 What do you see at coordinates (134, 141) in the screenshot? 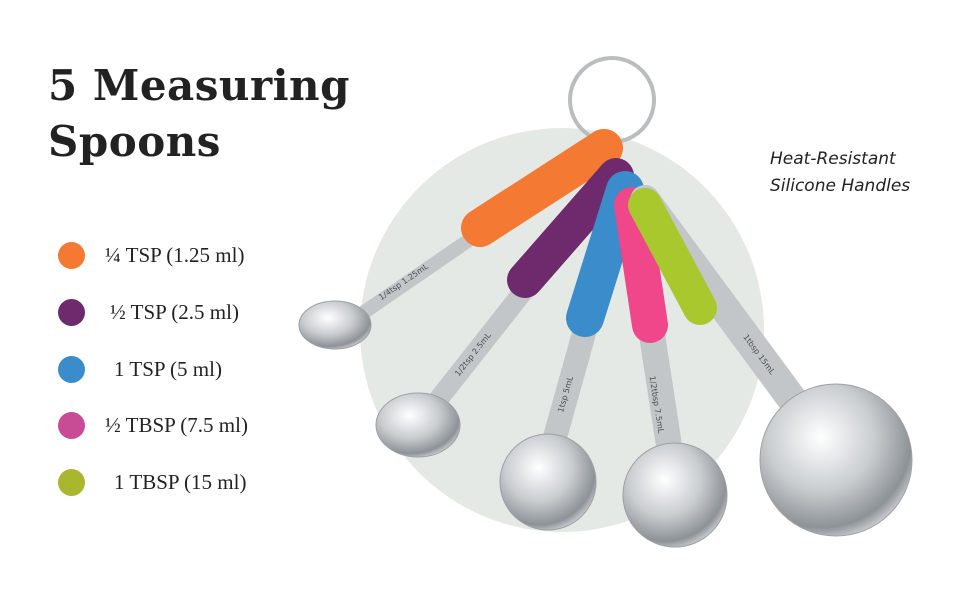
I see `title-line-2: Spoons` at bounding box center [134, 141].